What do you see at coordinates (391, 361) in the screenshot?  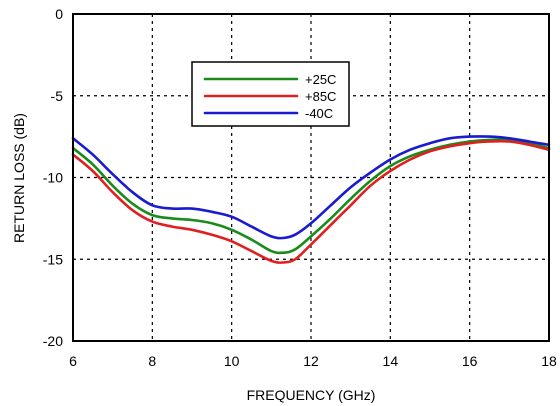 I see `x-tick-label: 14` at bounding box center [391, 361].